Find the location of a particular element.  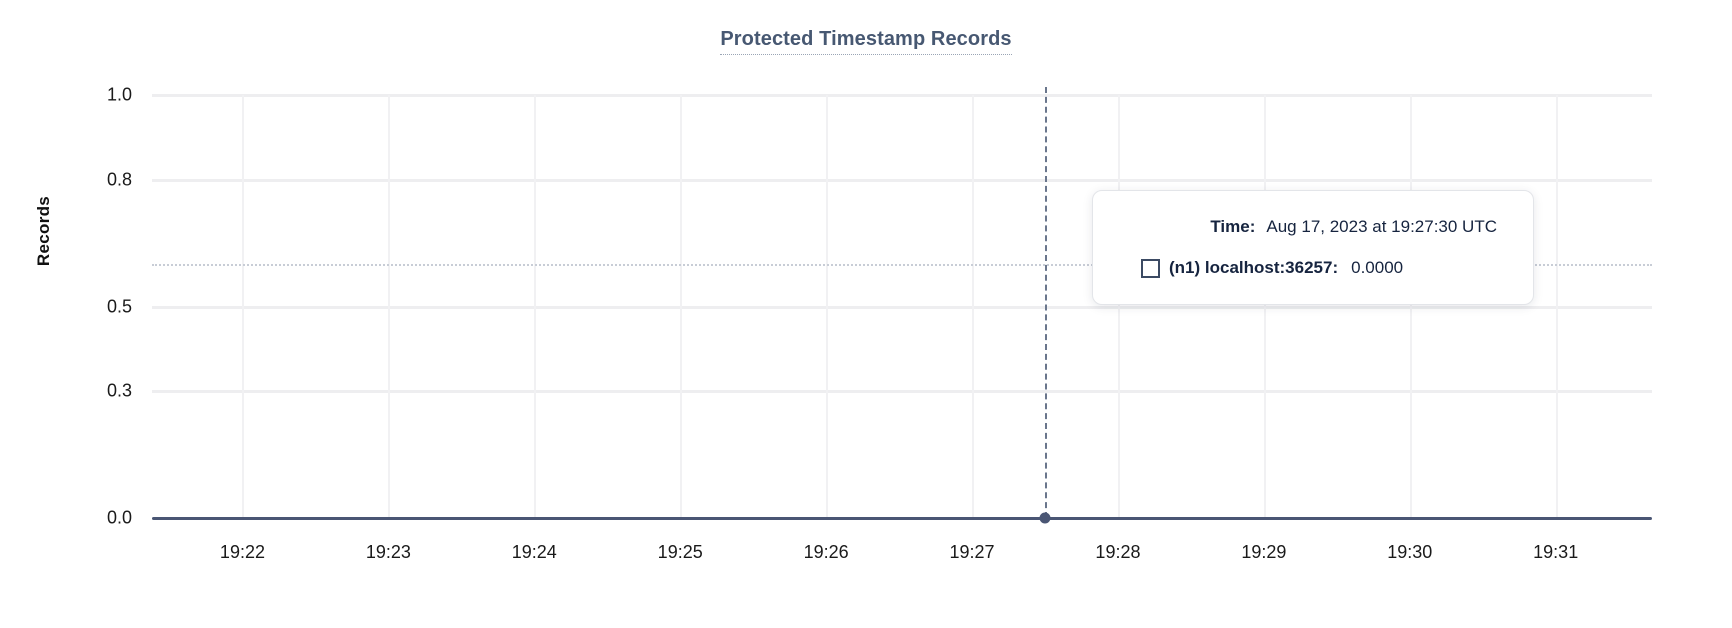

x-axis-tick-label: 19:26 is located at coordinates (826, 552).